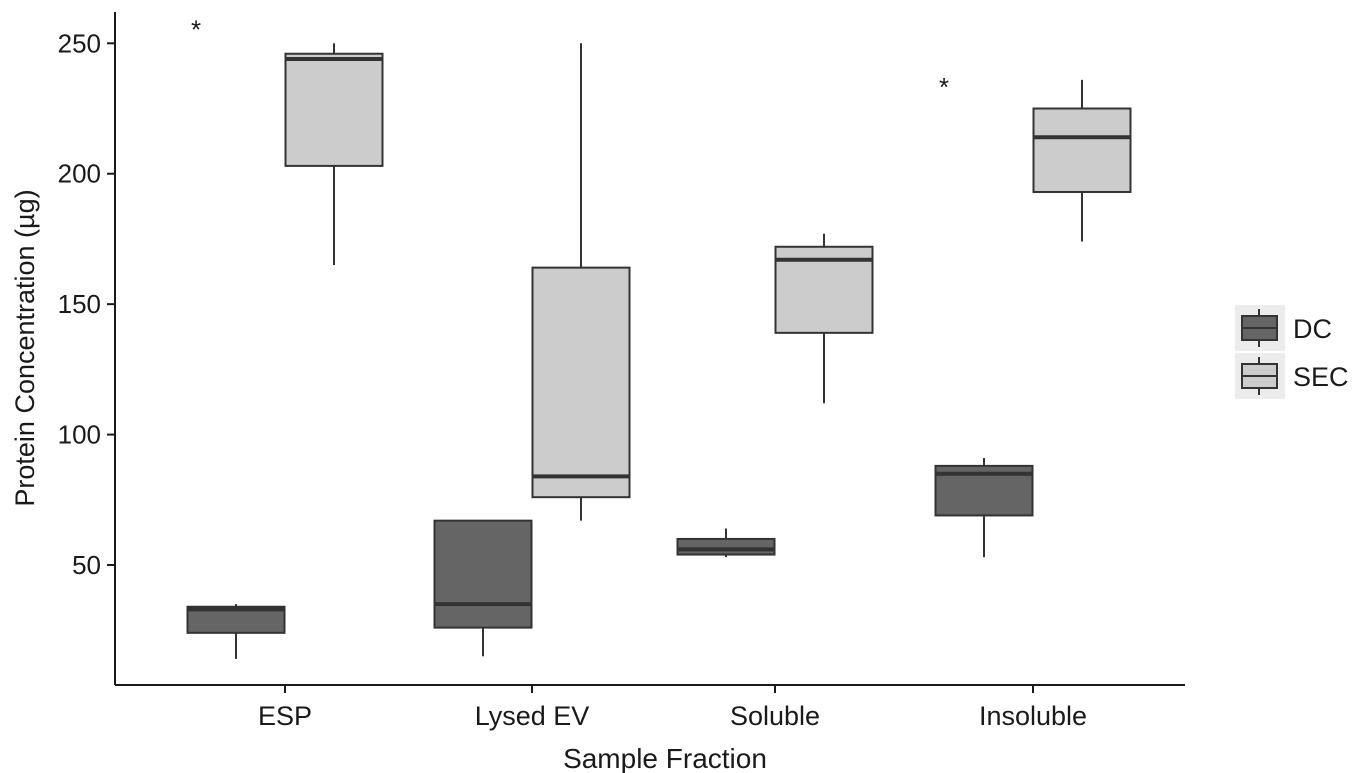 The width and height of the screenshot is (1359, 773). What do you see at coordinates (236, 631) in the screenshot?
I see `box-dc-esp` at bounding box center [236, 631].